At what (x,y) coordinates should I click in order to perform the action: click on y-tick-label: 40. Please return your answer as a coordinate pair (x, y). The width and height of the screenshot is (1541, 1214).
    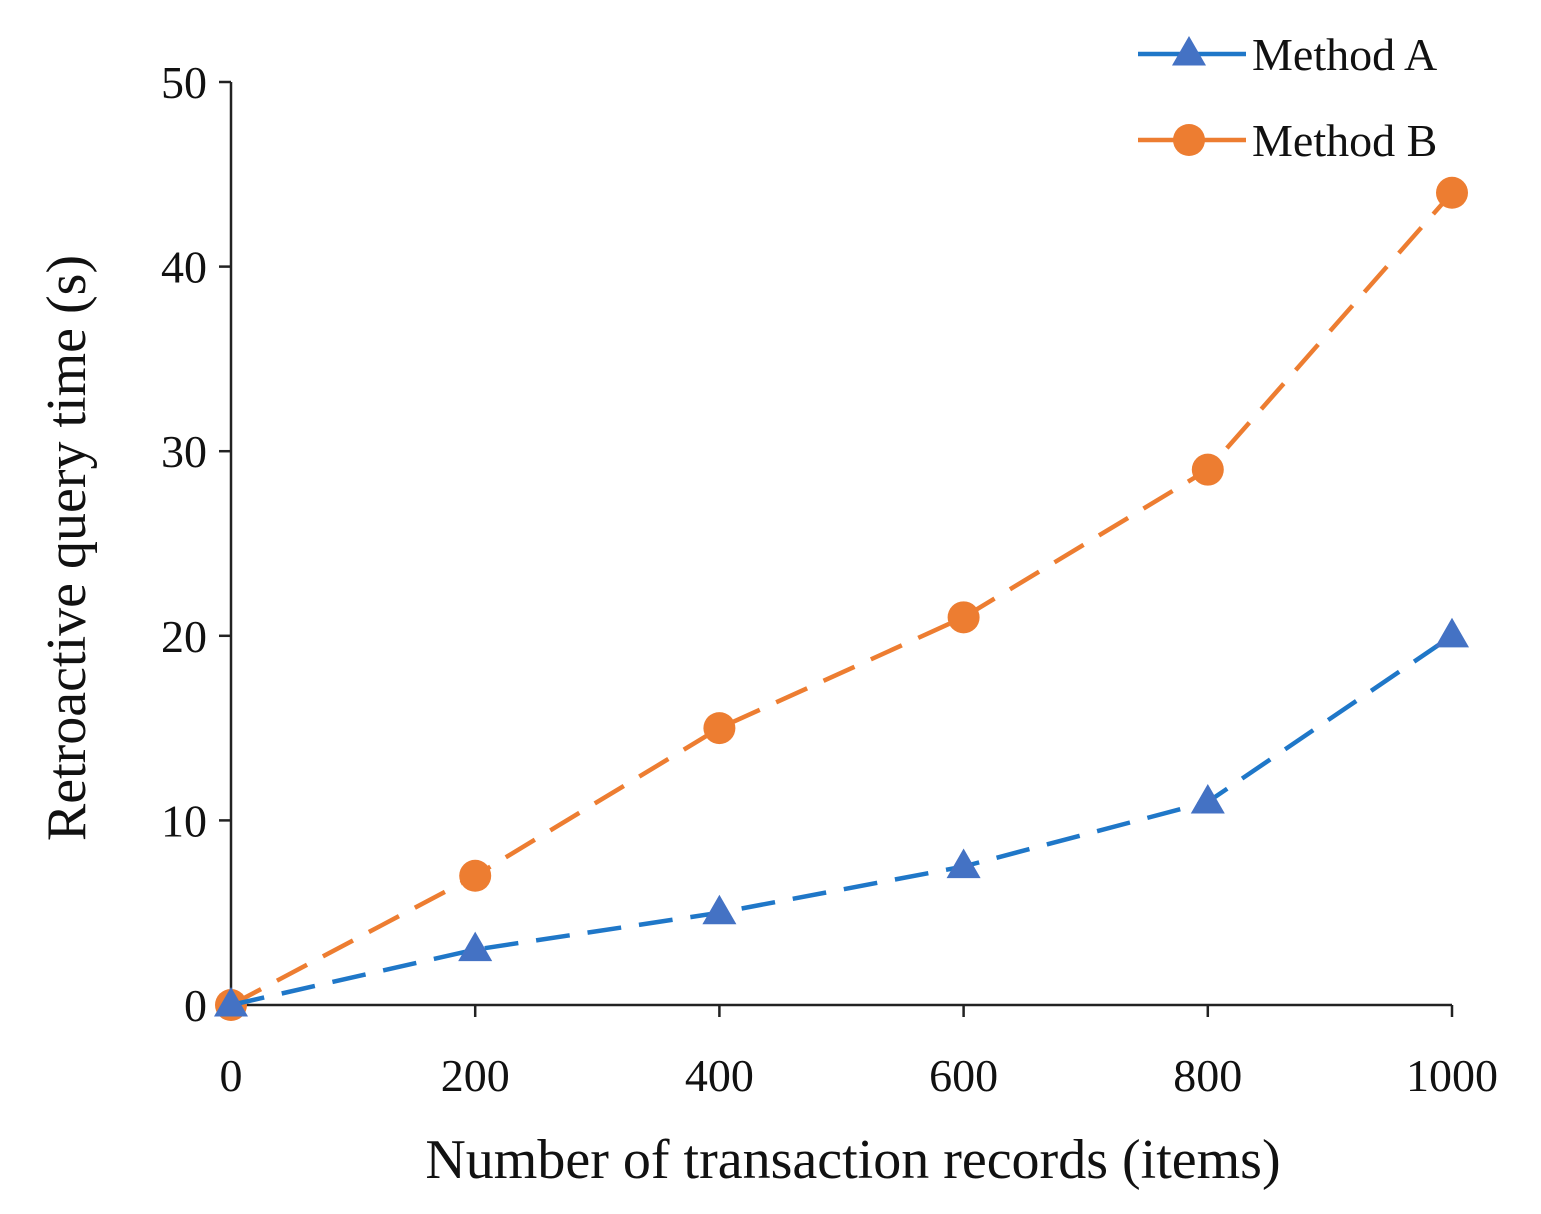
    Looking at the image, I should click on (184, 267).